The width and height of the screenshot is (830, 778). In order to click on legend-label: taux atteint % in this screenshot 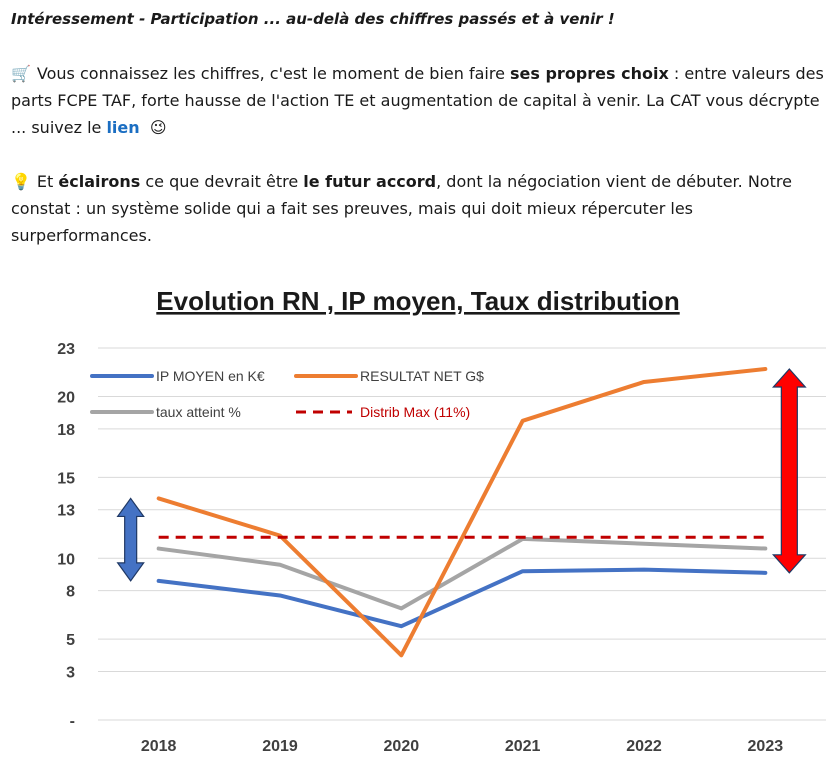, I will do `click(198, 412)`.